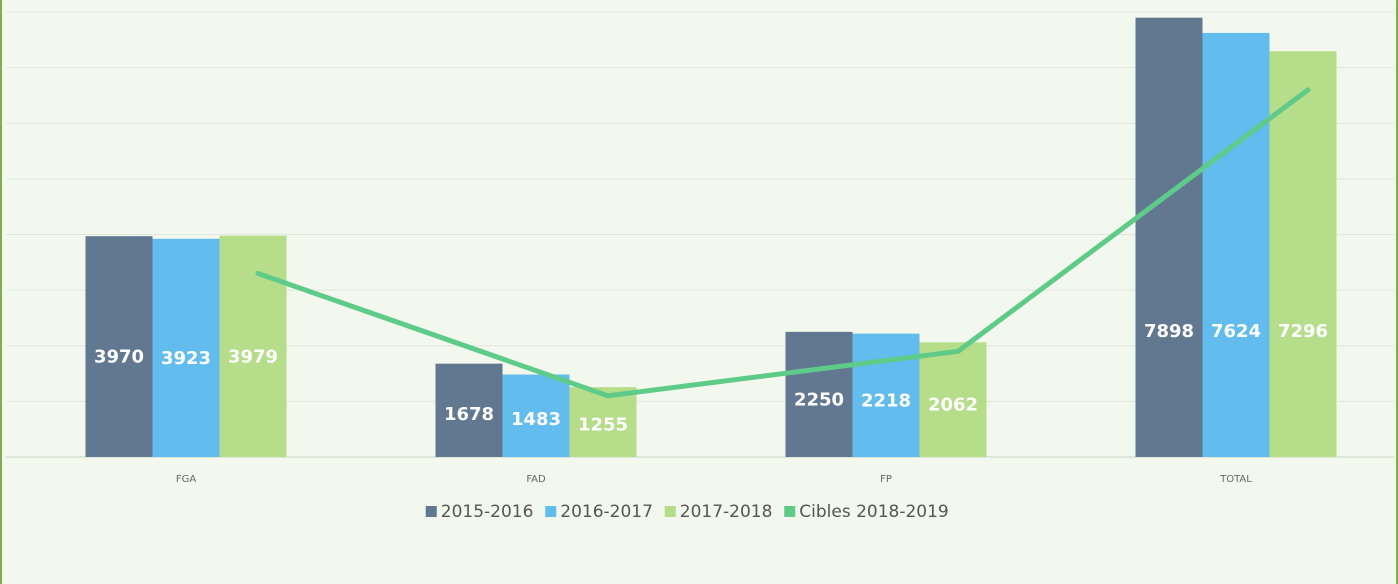 This screenshot has height=584, width=1398. What do you see at coordinates (953, 404) in the screenshot?
I see `data-label: 2062` at bounding box center [953, 404].